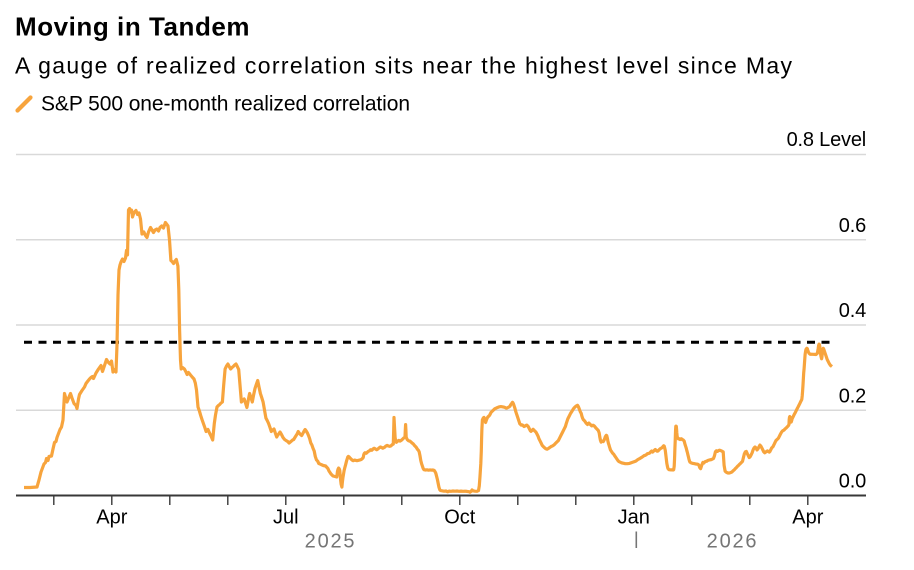 The height and width of the screenshot is (570, 914). What do you see at coordinates (852, 482) in the screenshot?
I see `svg-text: 0.0` at bounding box center [852, 482].